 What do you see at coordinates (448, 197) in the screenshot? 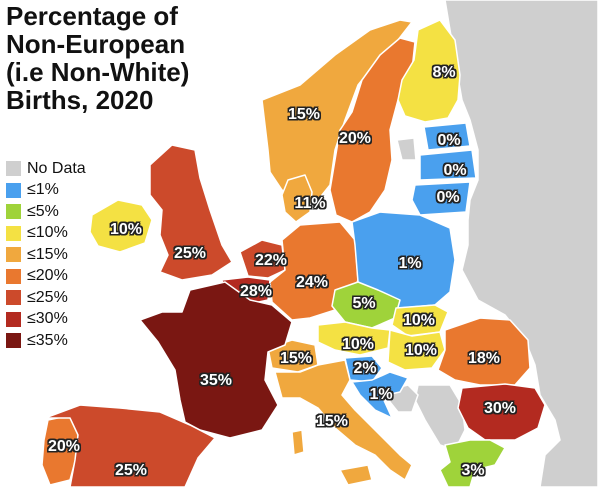
I see `country-label-lithuania: 0%` at bounding box center [448, 197].